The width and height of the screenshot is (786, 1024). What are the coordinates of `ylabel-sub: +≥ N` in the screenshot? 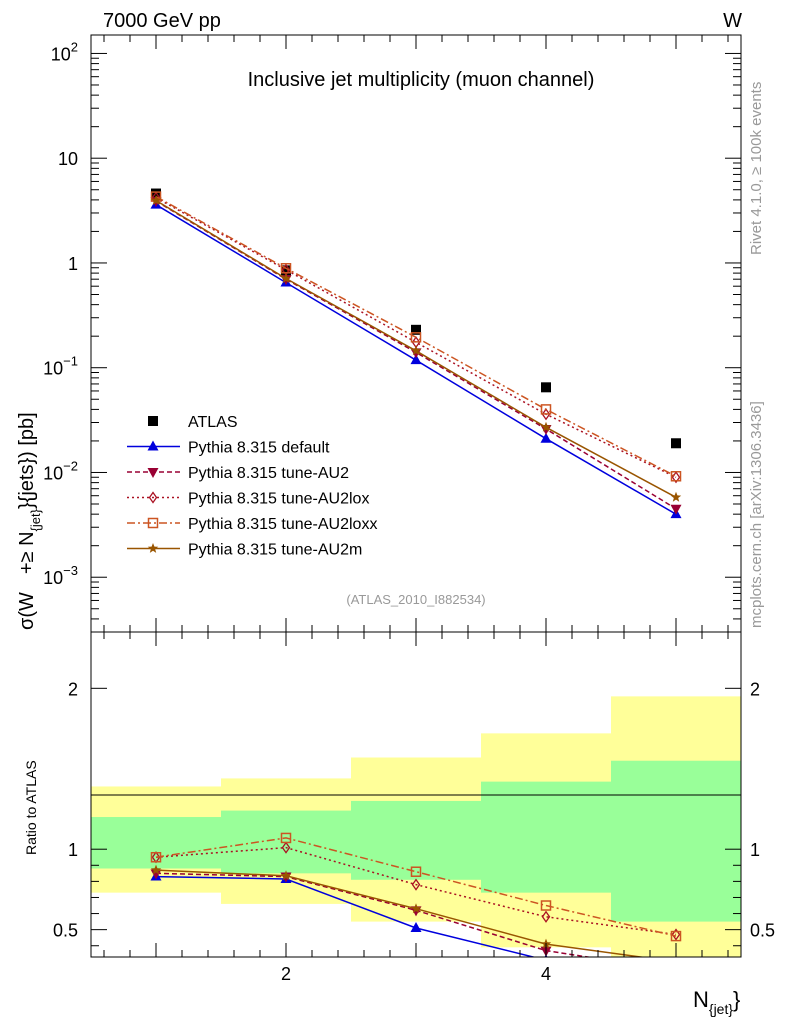 It's located at (27, 552).